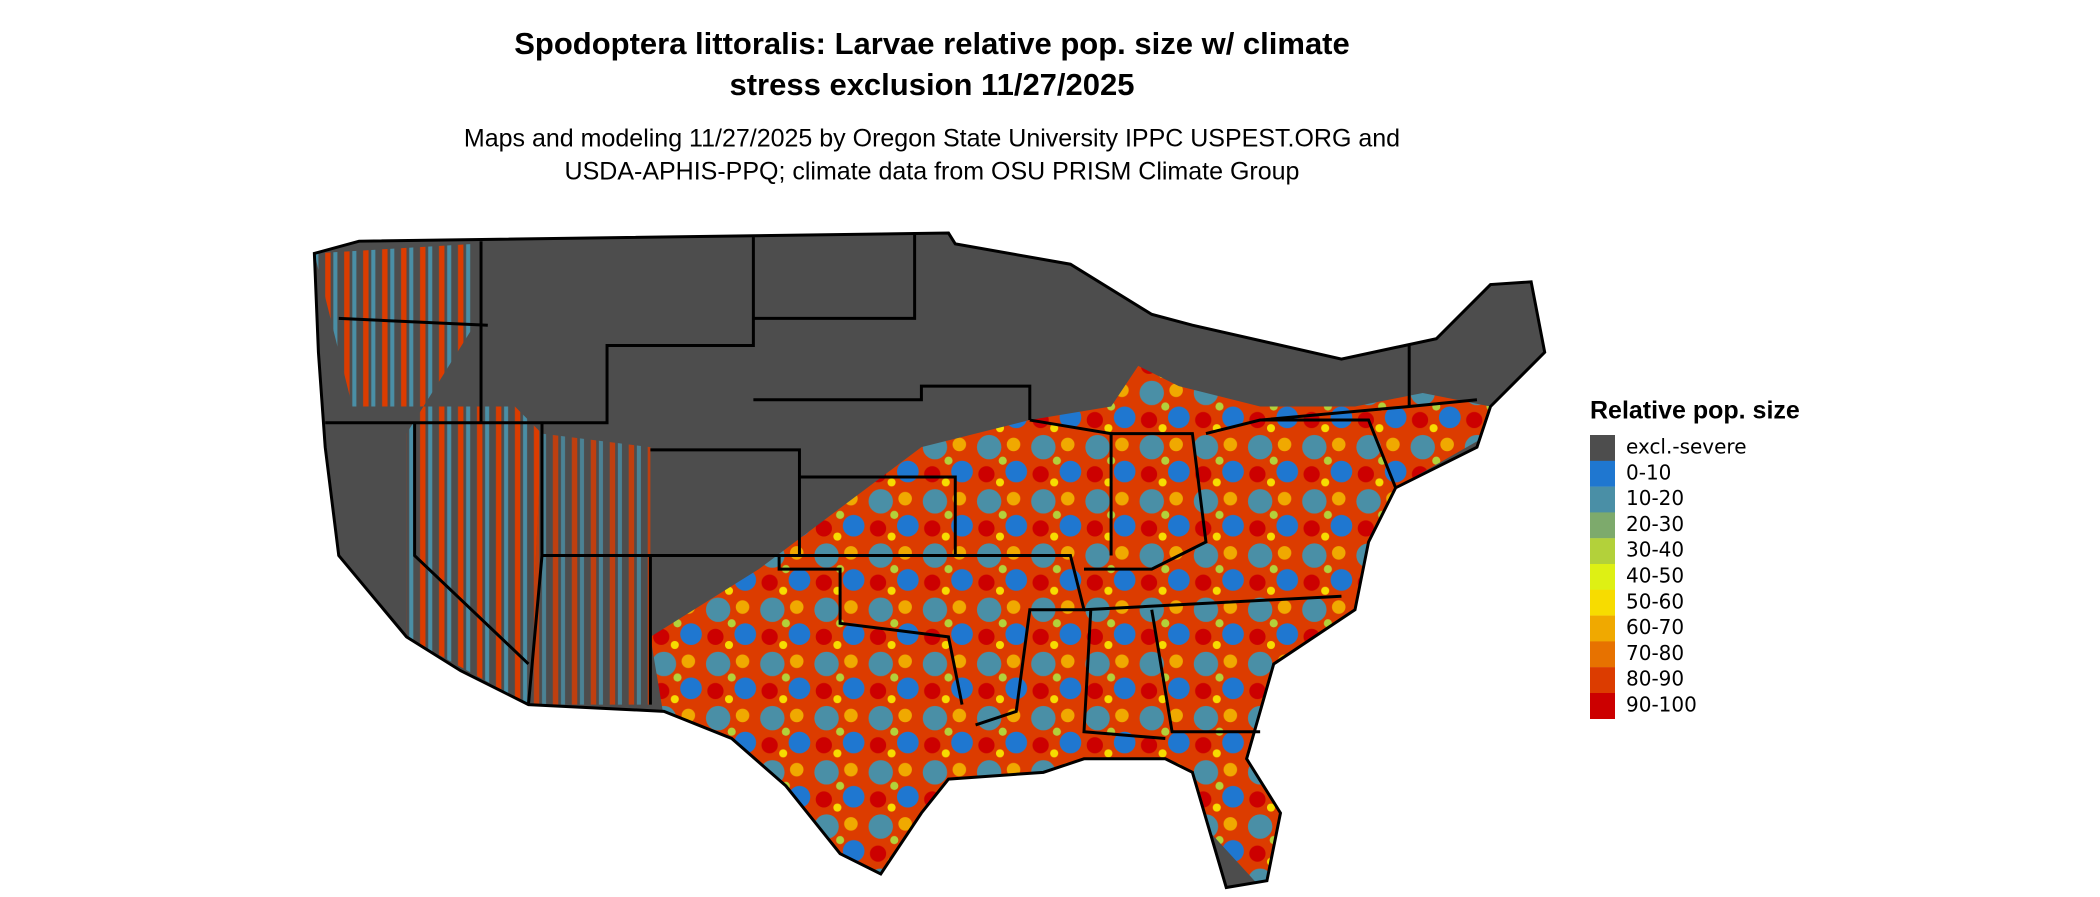  I want to click on southwest-area, so click(589, 569).